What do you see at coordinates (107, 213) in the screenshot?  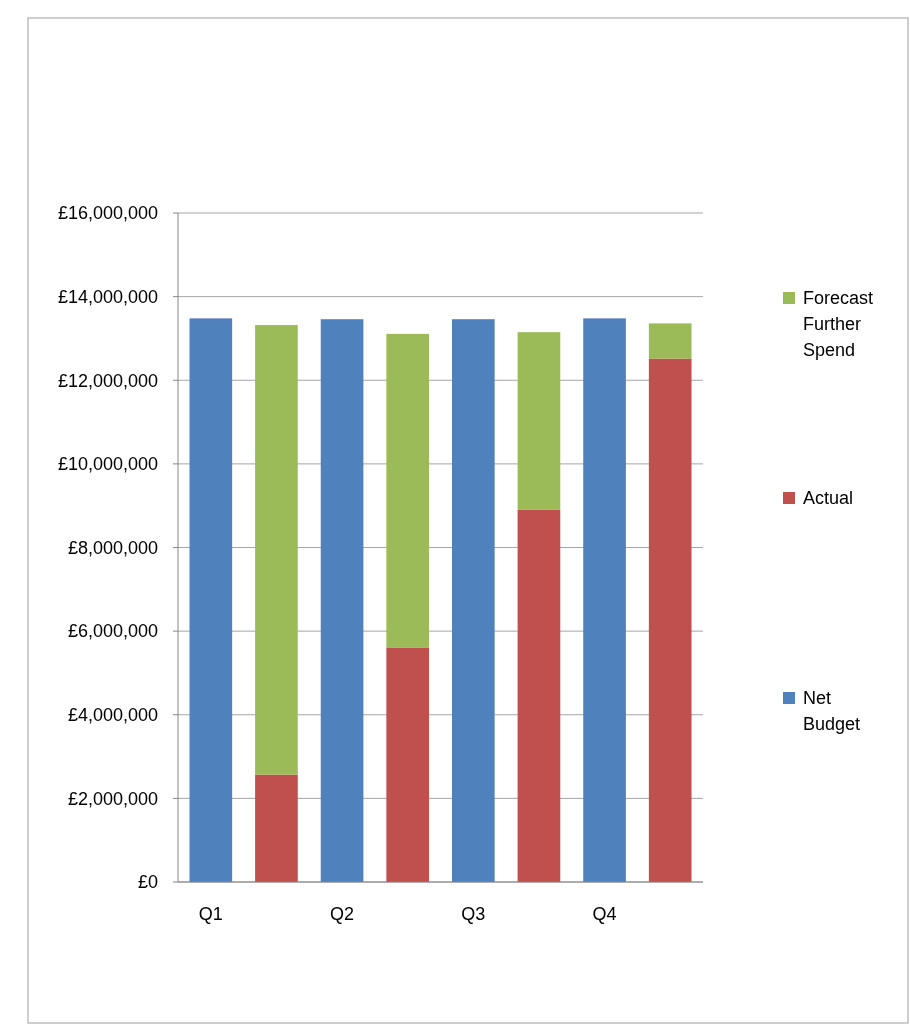 I see `y-tick-label: £16,000,000` at bounding box center [107, 213].